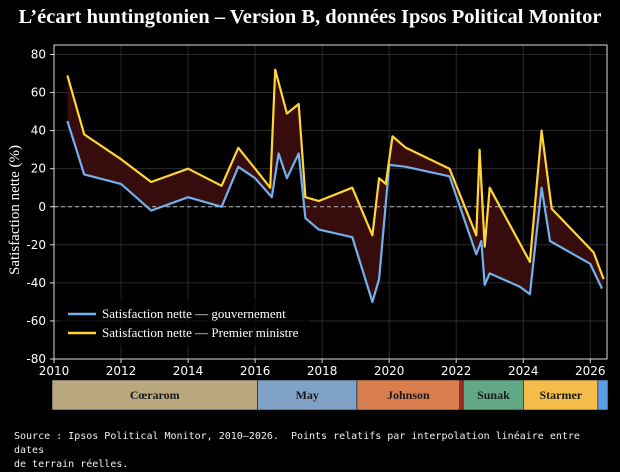 The image size is (620, 472). I want to click on y-tick-labels: -80 -60 -40 -20 0 20 40 60 80, so click(36, 207).